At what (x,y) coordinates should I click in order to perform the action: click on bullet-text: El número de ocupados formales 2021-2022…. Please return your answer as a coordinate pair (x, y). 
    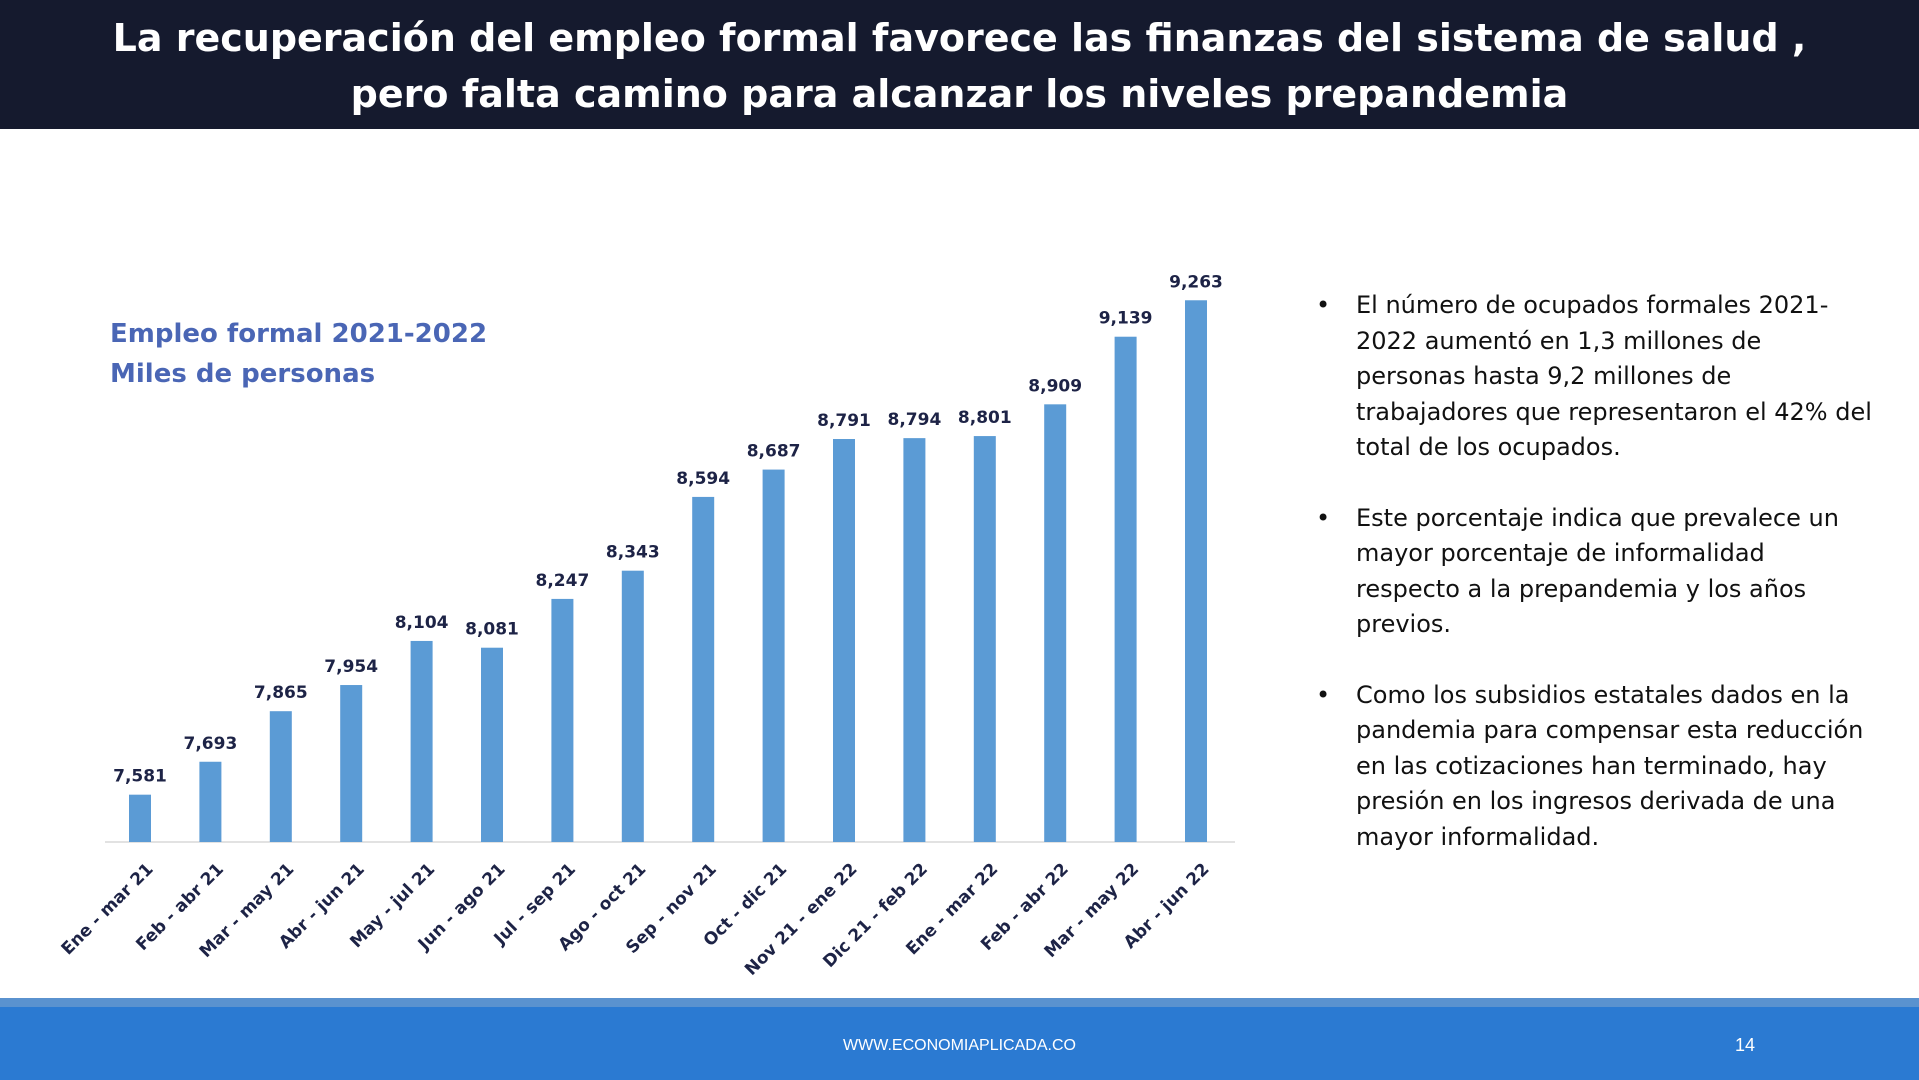
    Looking at the image, I should click on (1614, 376).